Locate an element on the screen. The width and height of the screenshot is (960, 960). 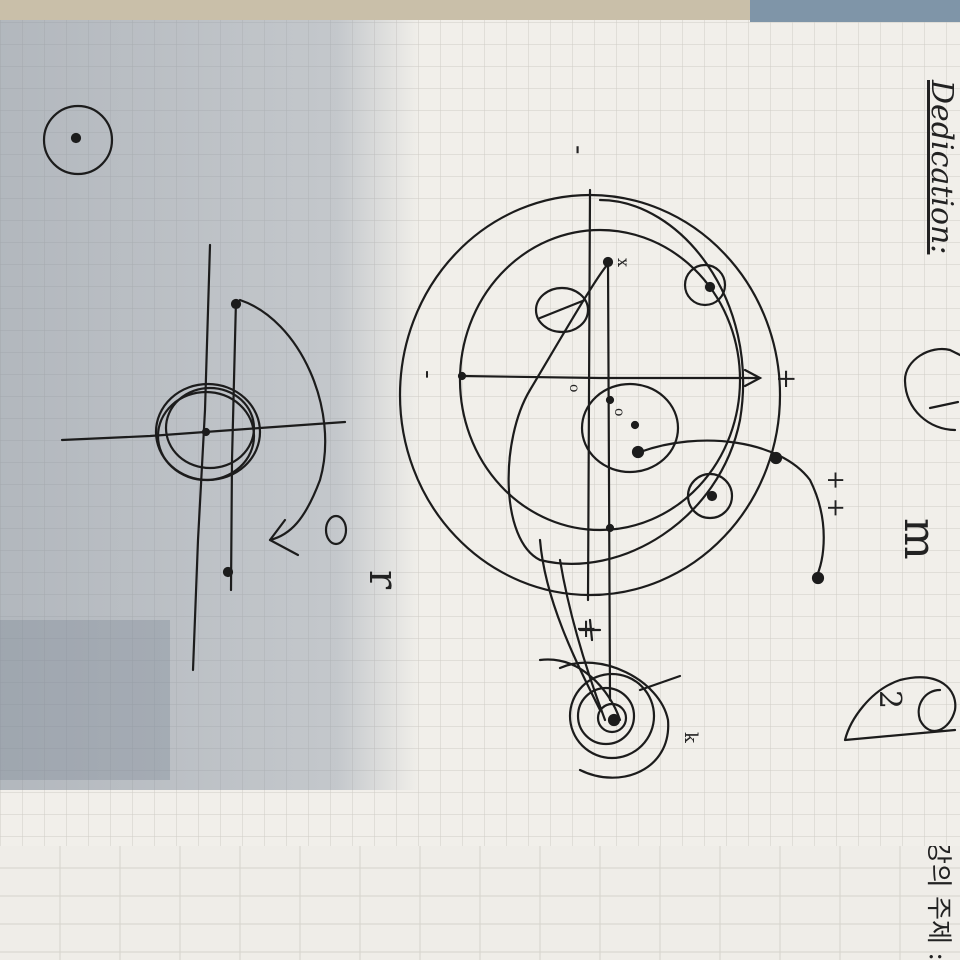
lower-page-lines is located at coordinates (480, 900).